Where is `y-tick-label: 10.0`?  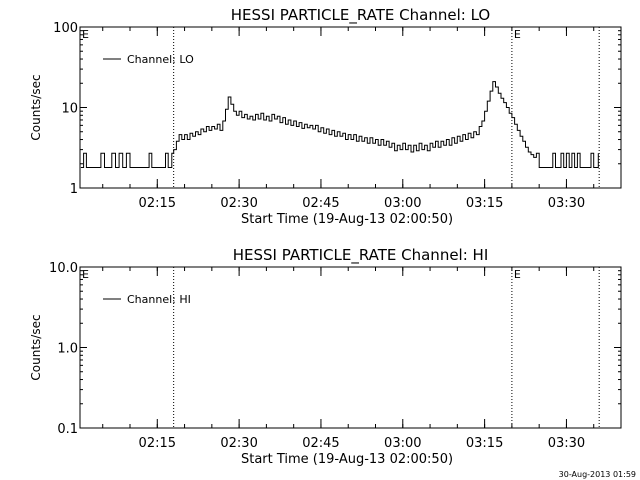
y-tick-label: 10.0 is located at coordinates (63, 268).